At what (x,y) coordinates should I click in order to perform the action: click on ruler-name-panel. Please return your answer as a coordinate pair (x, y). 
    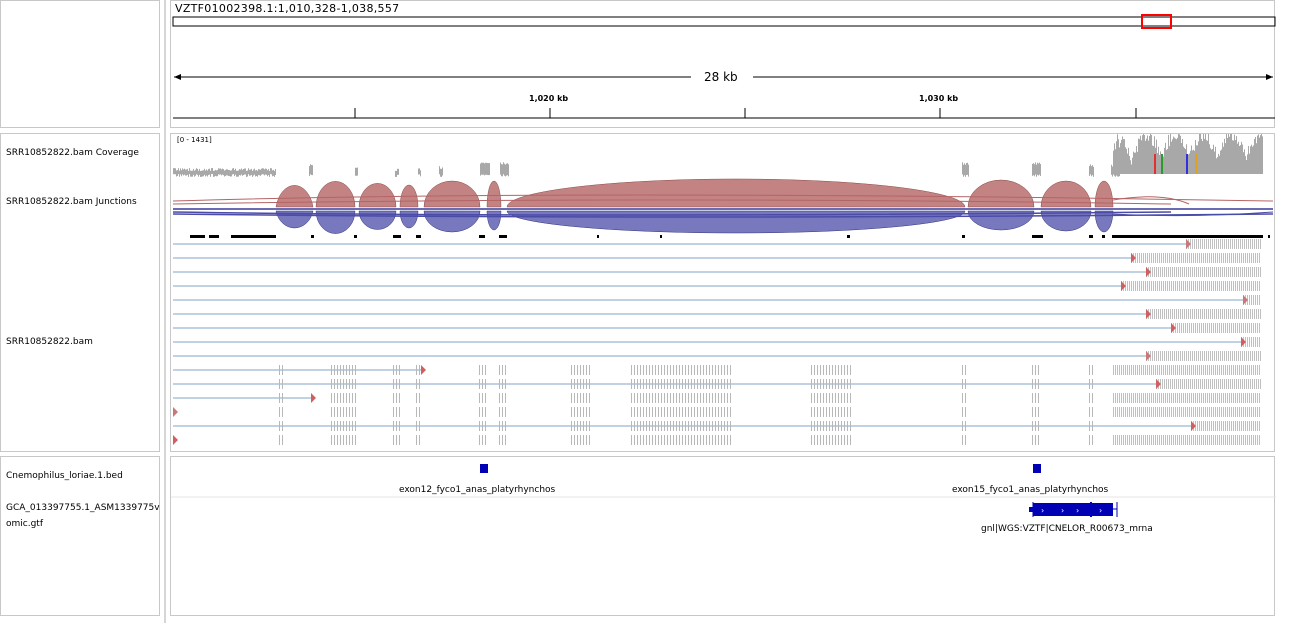
    Looking at the image, I should click on (80, 64).